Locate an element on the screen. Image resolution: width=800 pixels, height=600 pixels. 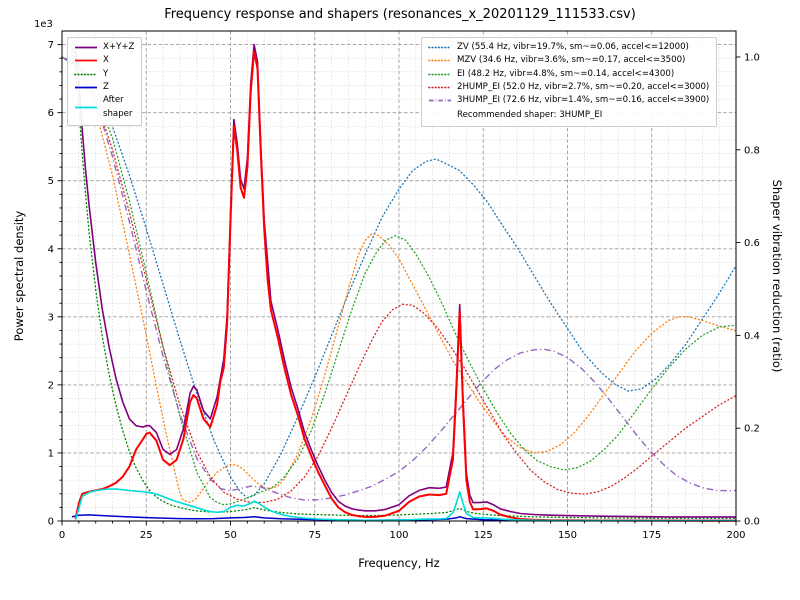
x-axis-label: Frequency, Hz is located at coordinates (399, 563).